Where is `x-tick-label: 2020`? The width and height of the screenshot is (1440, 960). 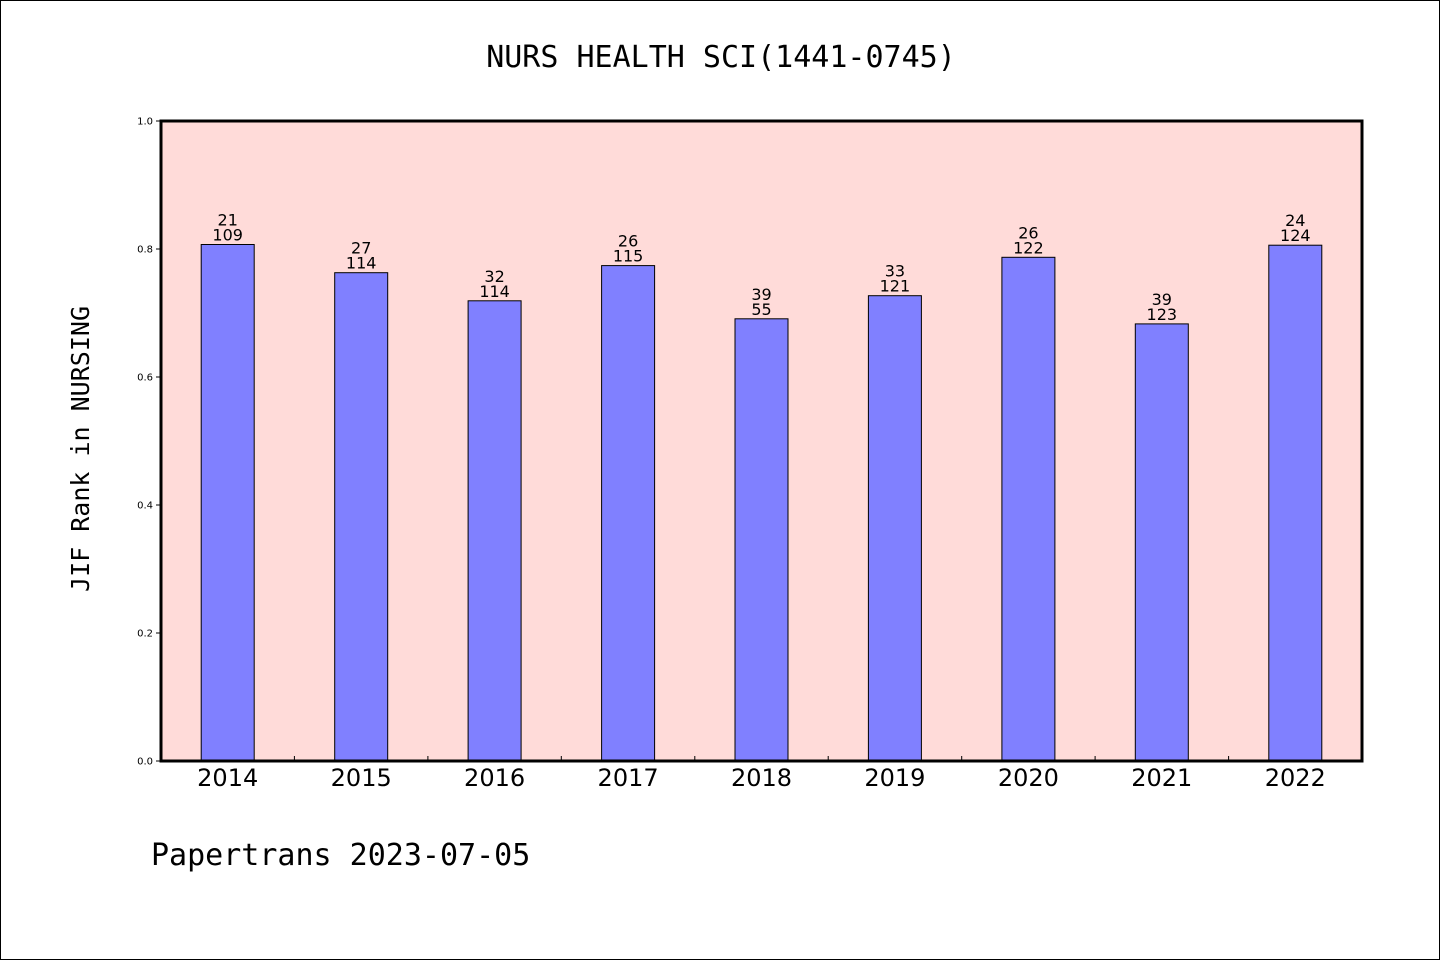
x-tick-label: 2020 is located at coordinates (1028, 778).